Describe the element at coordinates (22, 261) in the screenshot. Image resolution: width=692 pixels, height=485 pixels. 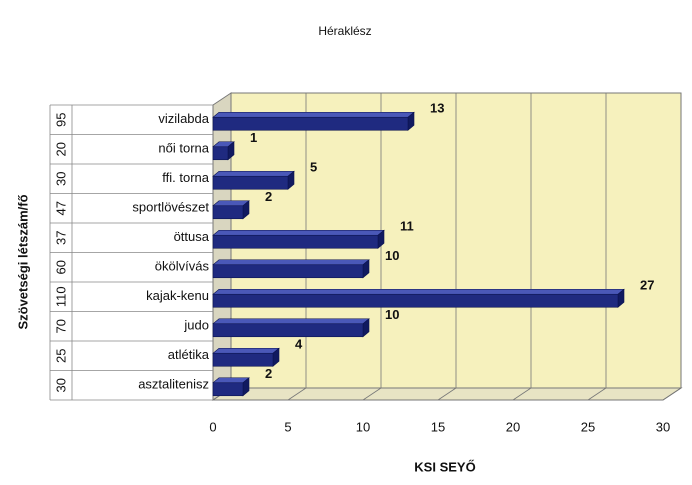
I see `y-axis-label: Szövetségi létszám/fő` at that location.